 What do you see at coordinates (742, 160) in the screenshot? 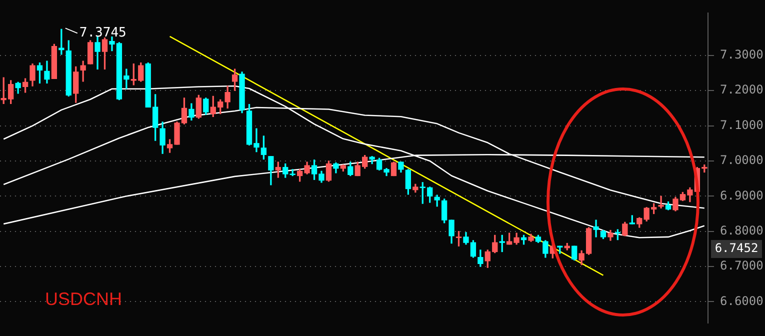
I see `y-tick-label: 7.0000` at bounding box center [742, 160].